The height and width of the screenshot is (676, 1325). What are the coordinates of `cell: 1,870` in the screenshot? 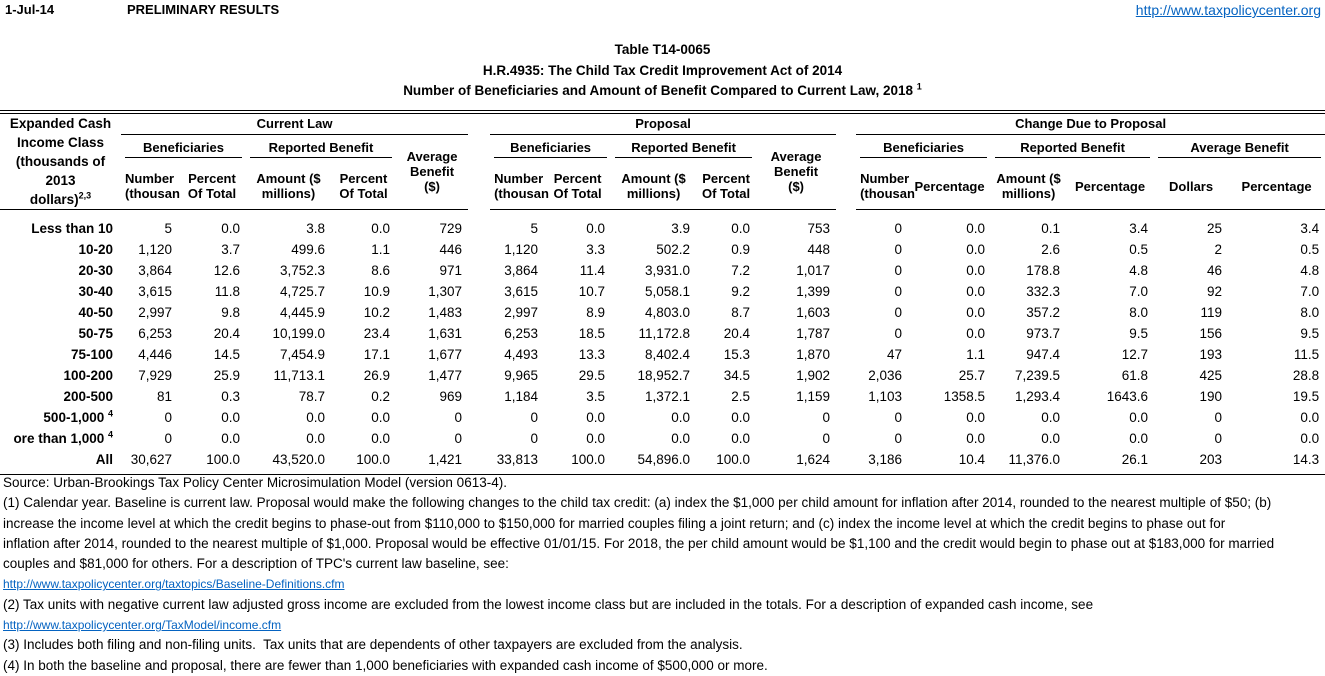 It's located at (813, 354).